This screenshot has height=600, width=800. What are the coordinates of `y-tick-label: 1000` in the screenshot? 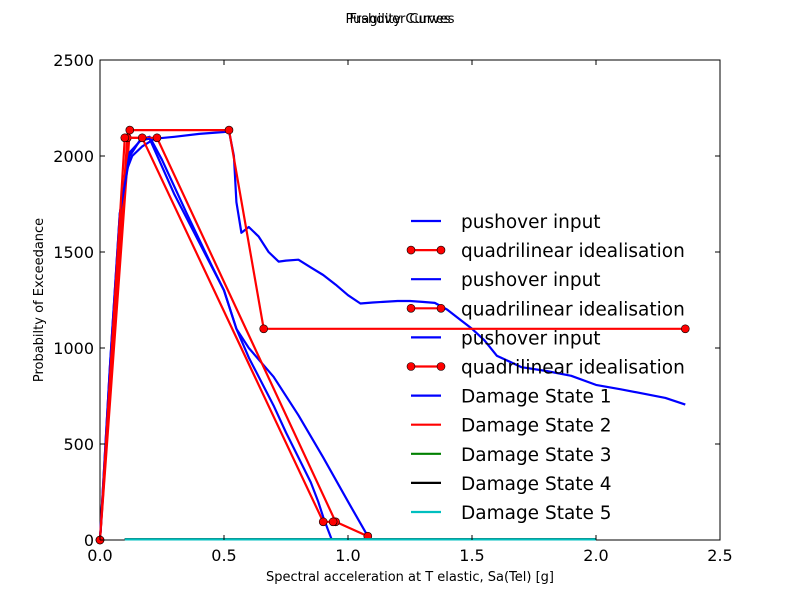 It's located at (73, 348).